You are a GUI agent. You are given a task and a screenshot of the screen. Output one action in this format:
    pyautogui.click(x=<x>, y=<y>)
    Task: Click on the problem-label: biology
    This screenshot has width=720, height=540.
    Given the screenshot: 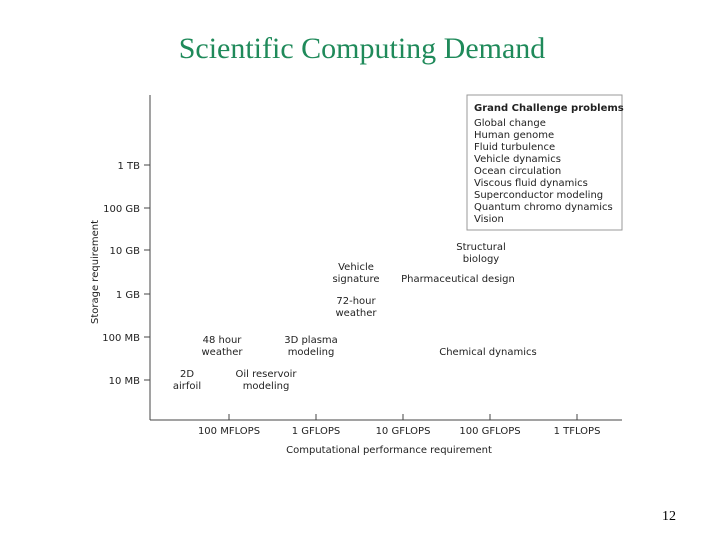 What is the action you would take?
    pyautogui.click(x=481, y=259)
    